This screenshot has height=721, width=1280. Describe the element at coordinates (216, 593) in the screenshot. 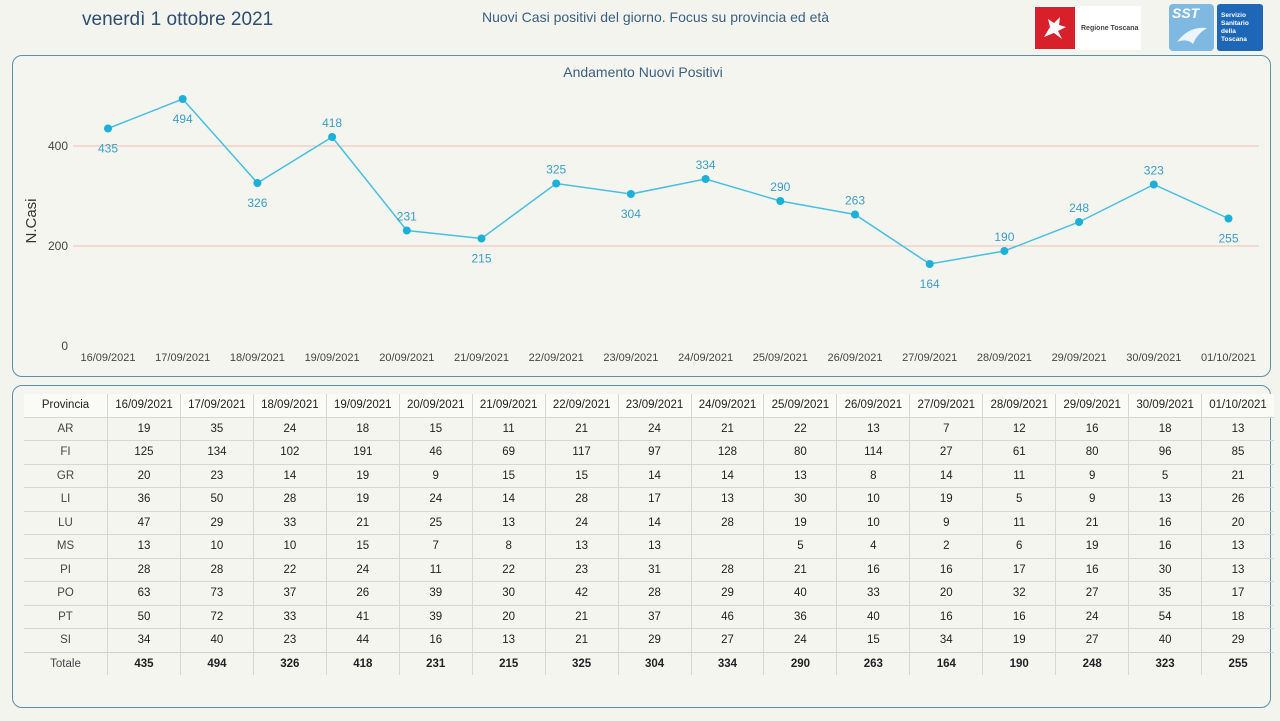

I see `value-cell: 73` at that location.